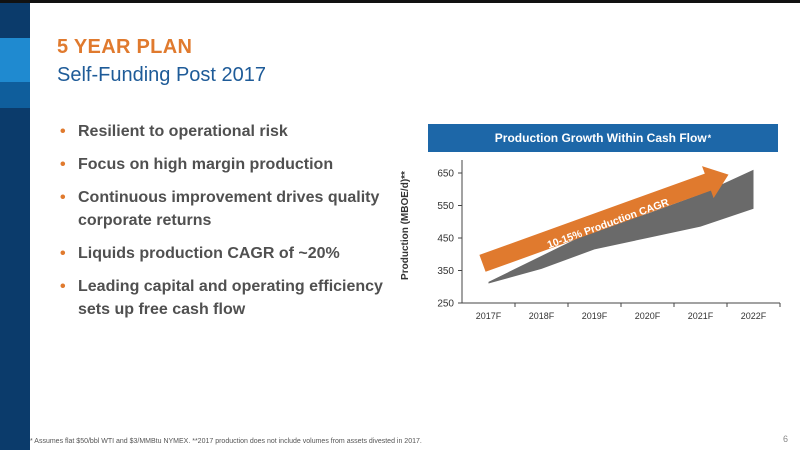  I want to click on bullet-item: Resilient to operational risk, so click(223, 131).